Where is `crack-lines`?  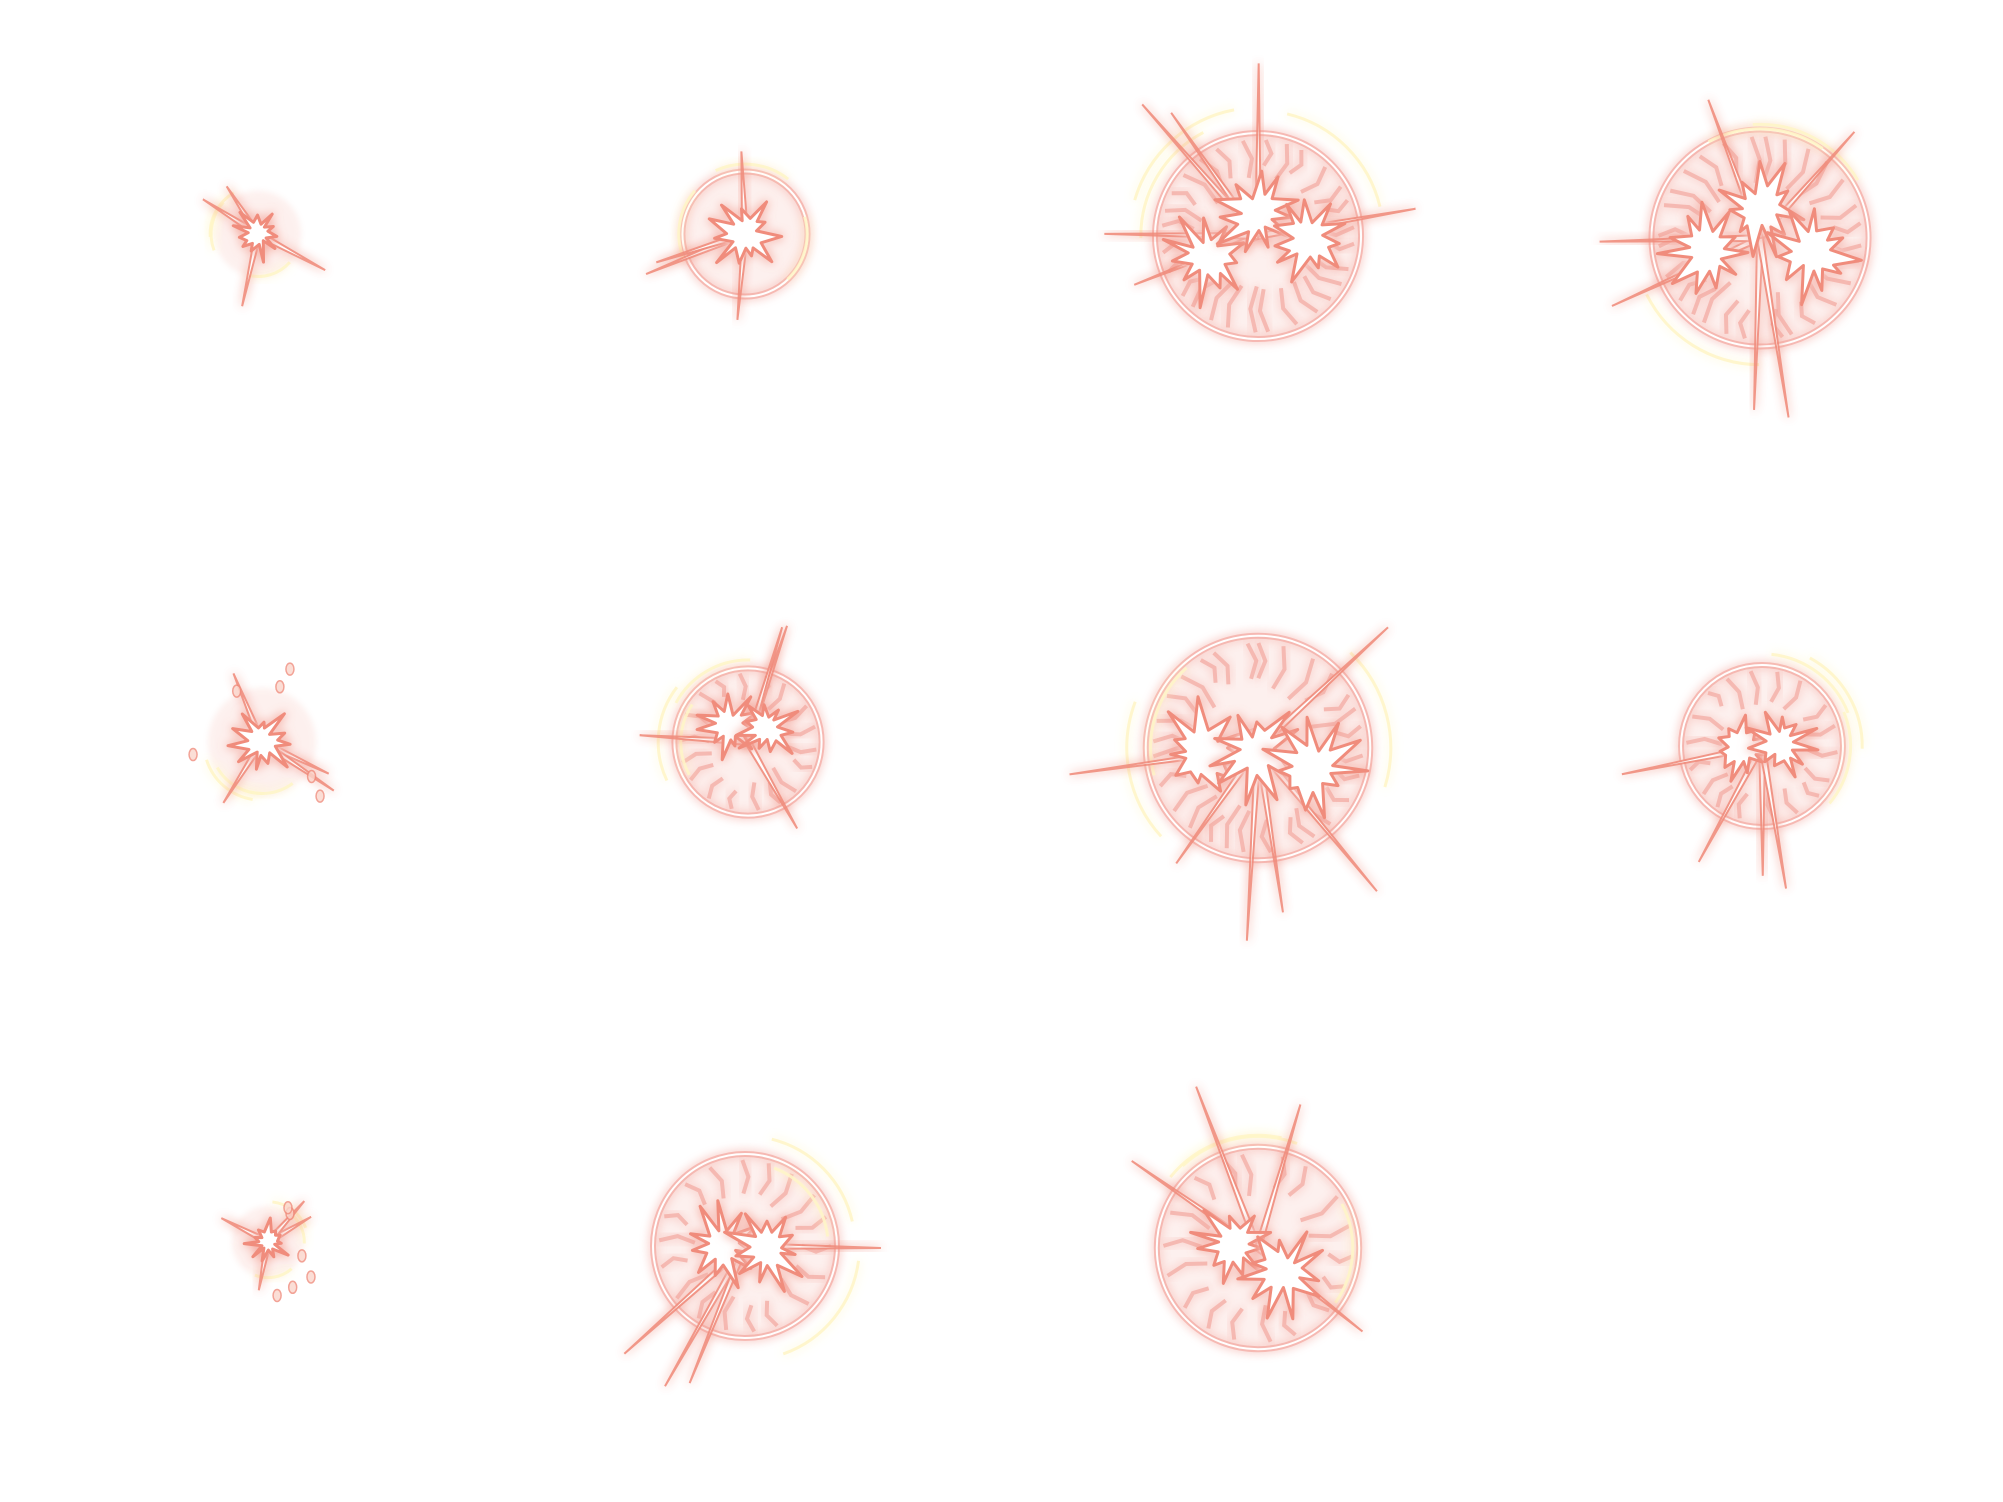 crack-lines is located at coordinates (1761, 746).